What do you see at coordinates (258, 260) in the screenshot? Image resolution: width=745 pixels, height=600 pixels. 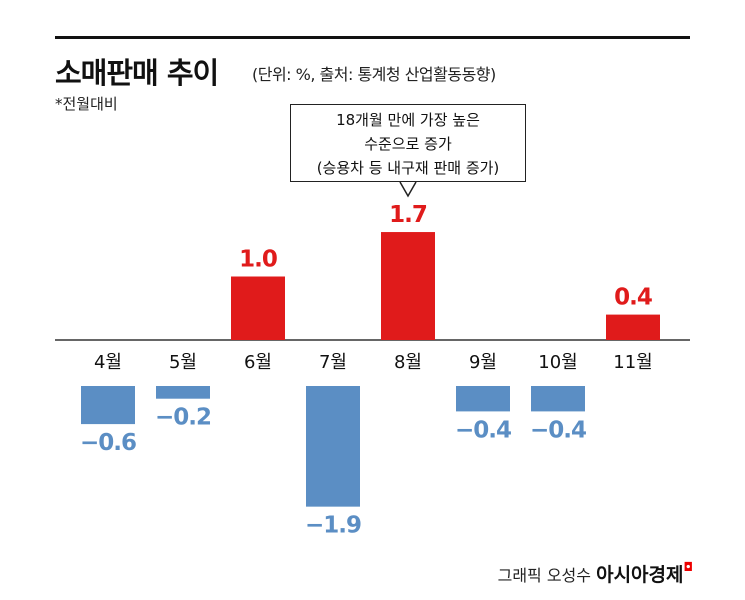 I see `data-label: 1.0` at bounding box center [258, 260].